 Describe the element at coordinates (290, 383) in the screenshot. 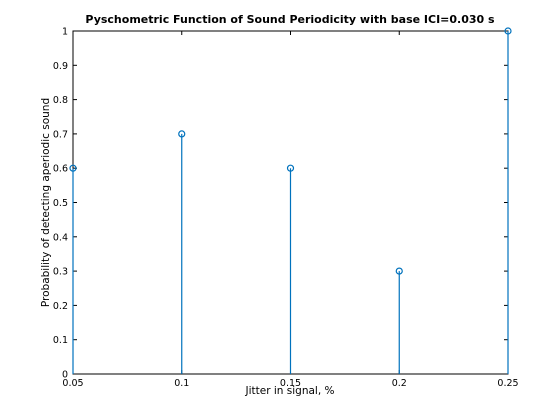

I see `x-tick-label: 0.15` at that location.